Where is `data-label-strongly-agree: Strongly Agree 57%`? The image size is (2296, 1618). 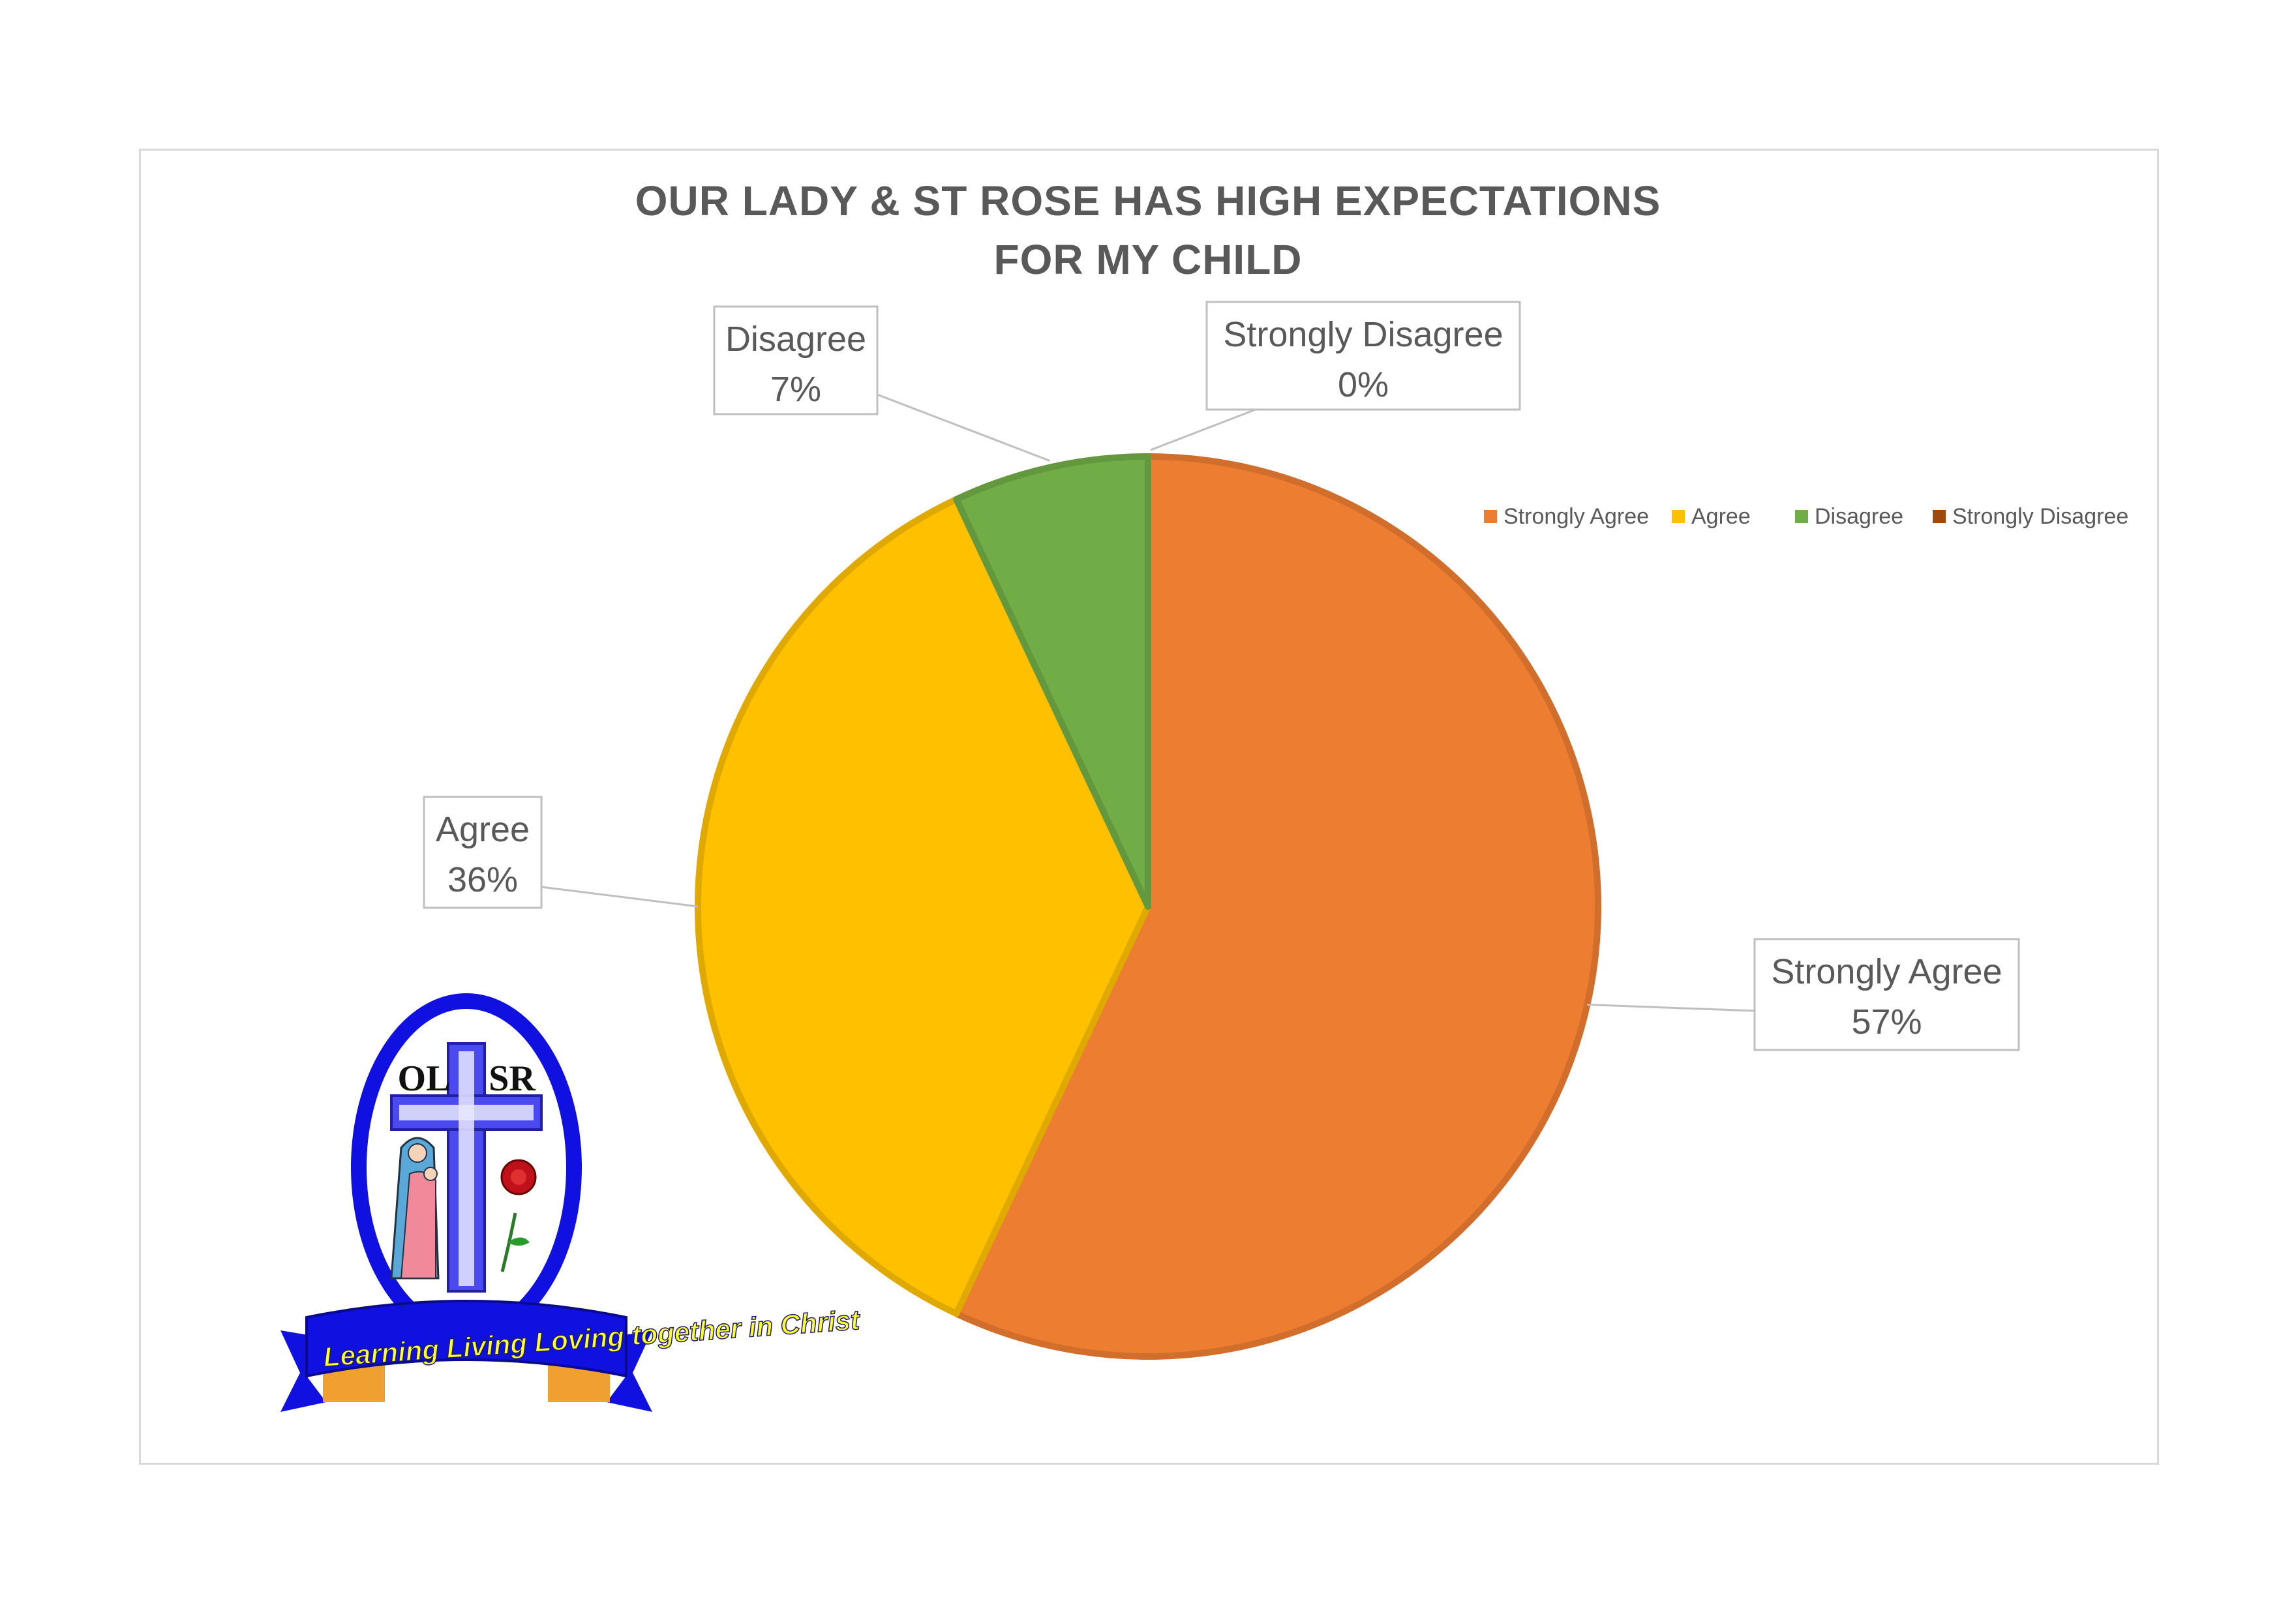 data-label-strongly-agree: Strongly Agree 57% is located at coordinates (1886, 994).